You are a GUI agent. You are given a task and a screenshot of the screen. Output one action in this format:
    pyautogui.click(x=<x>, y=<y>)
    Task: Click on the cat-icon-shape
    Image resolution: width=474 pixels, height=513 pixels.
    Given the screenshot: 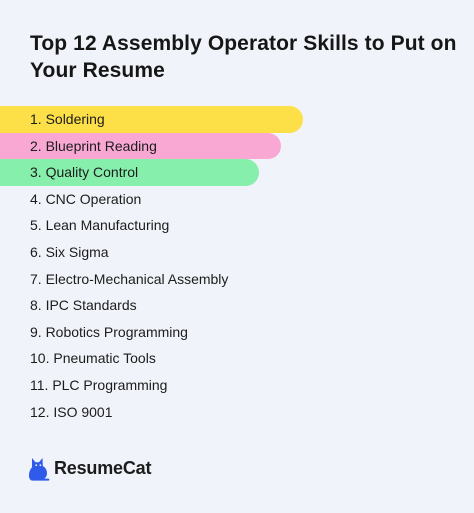 What is the action you would take?
    pyautogui.click(x=39, y=469)
    